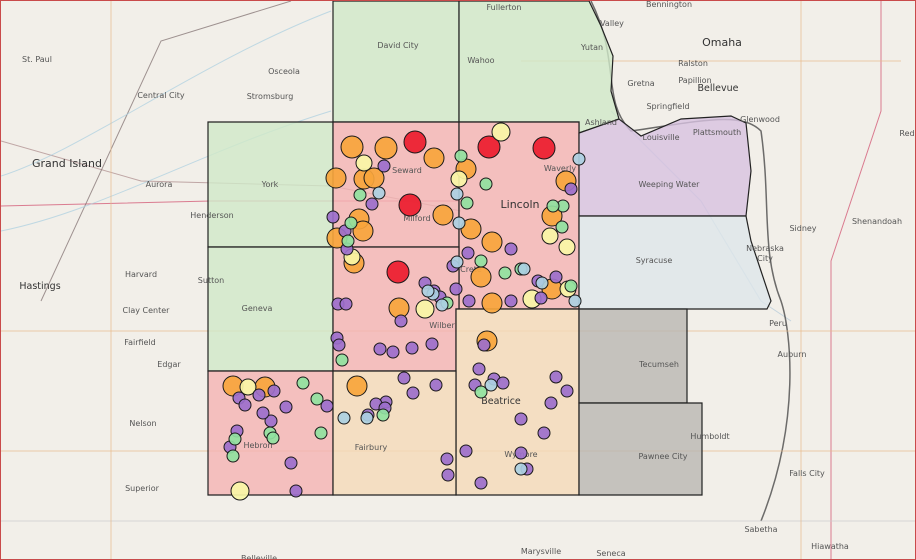  Describe the element at coordinates (640, 449) in the screenshot. I see `region-pawnee` at that location.